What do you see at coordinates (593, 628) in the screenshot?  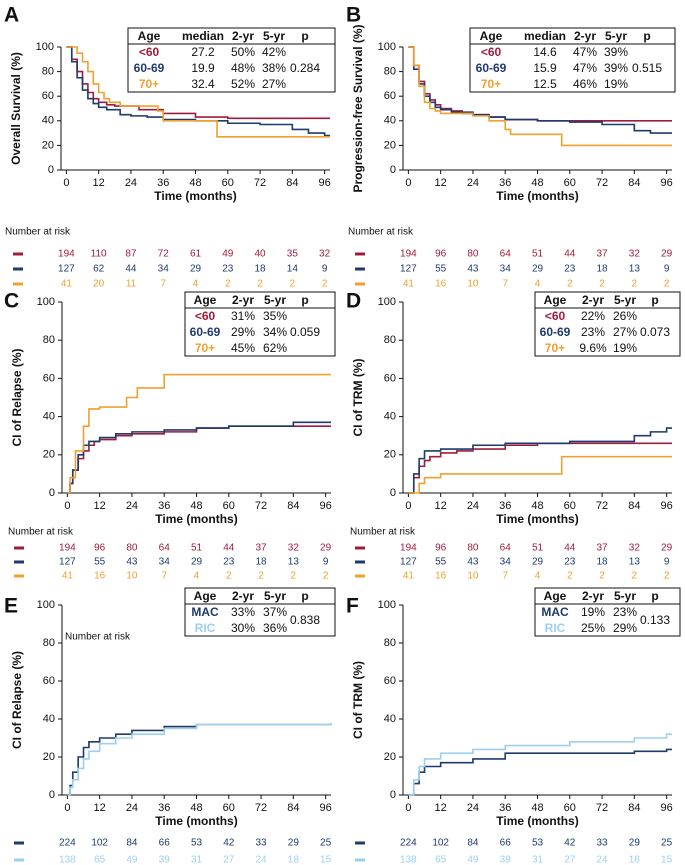 I see `table-cell: 25%` at bounding box center [593, 628].